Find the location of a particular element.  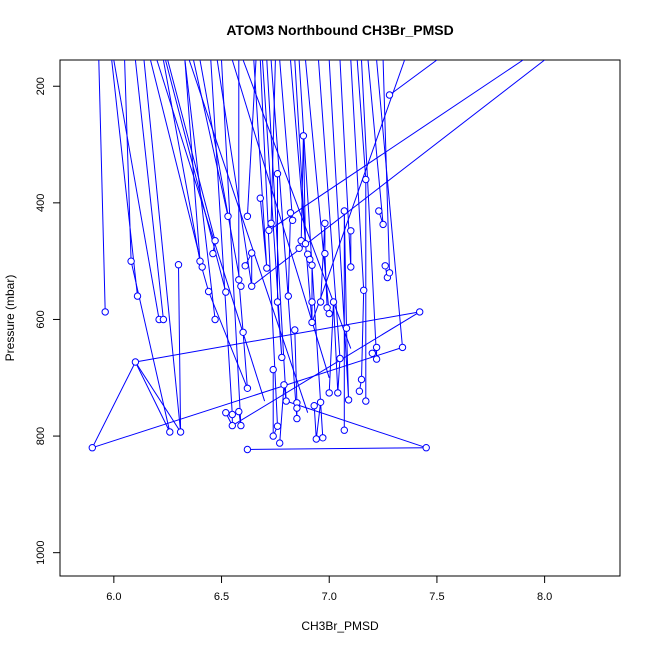

y-tick-label: 800 is located at coordinates (41, 436).